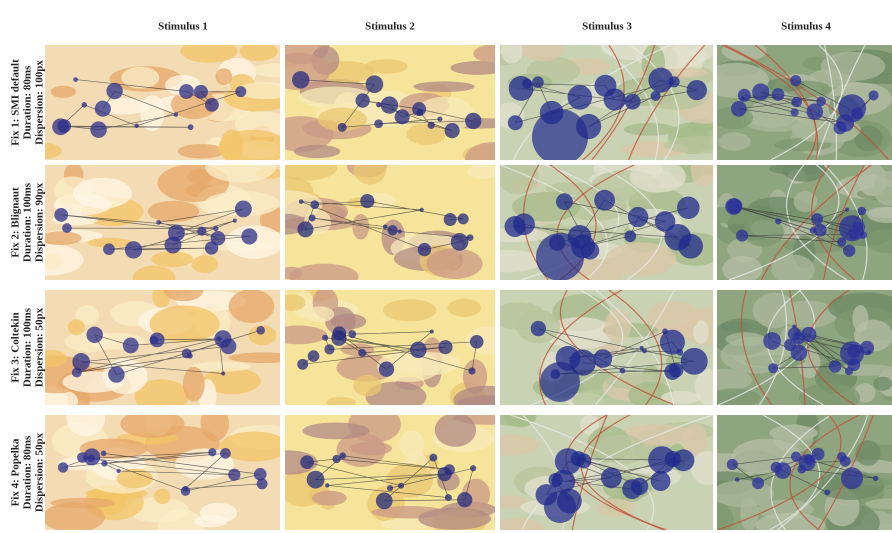 The image size is (892, 533). What do you see at coordinates (16, 472) in the screenshot?
I see `row-label: Fix 4: Popelka` at bounding box center [16, 472].